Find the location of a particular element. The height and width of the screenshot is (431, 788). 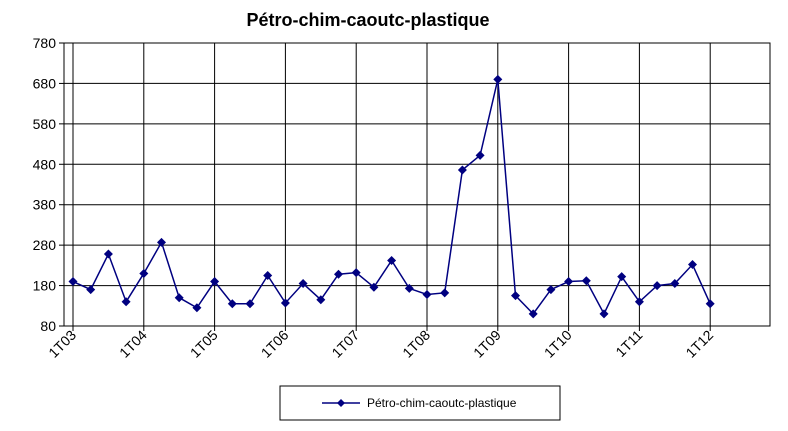

x-tick-label: 1T10 is located at coordinates (558, 344).